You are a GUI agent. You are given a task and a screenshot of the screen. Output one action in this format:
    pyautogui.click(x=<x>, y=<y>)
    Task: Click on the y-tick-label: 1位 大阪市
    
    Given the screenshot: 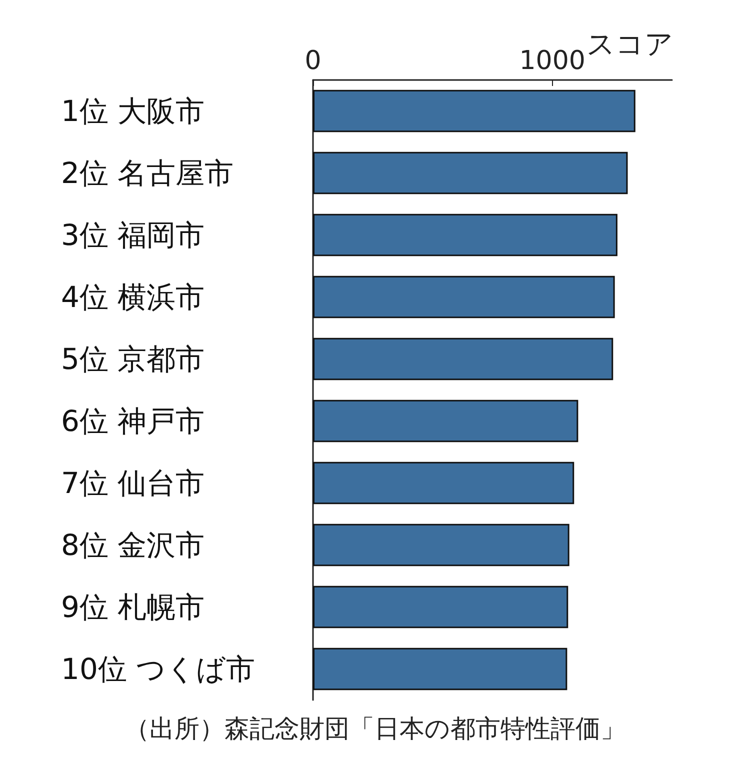 What is the action you would take?
    pyautogui.click(x=133, y=111)
    